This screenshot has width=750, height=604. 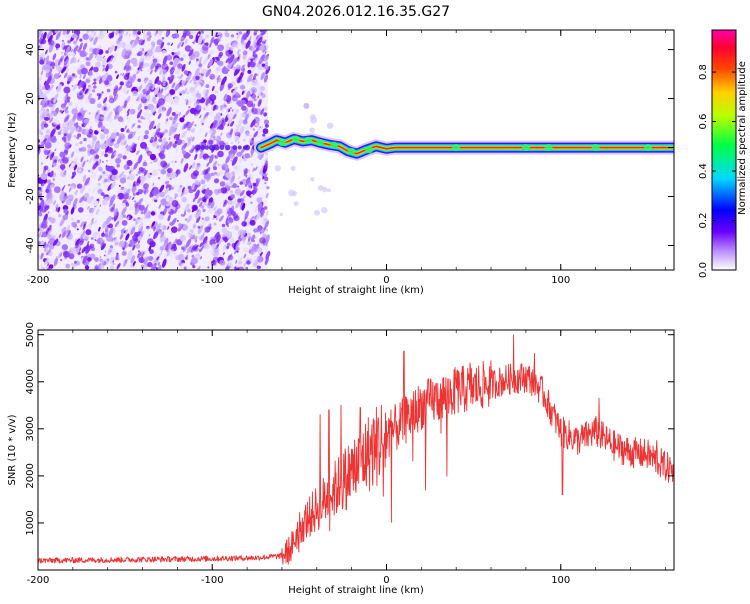 I want to click on spectrogram-y-axis-label: Frequency (Hz), so click(x=12, y=150).